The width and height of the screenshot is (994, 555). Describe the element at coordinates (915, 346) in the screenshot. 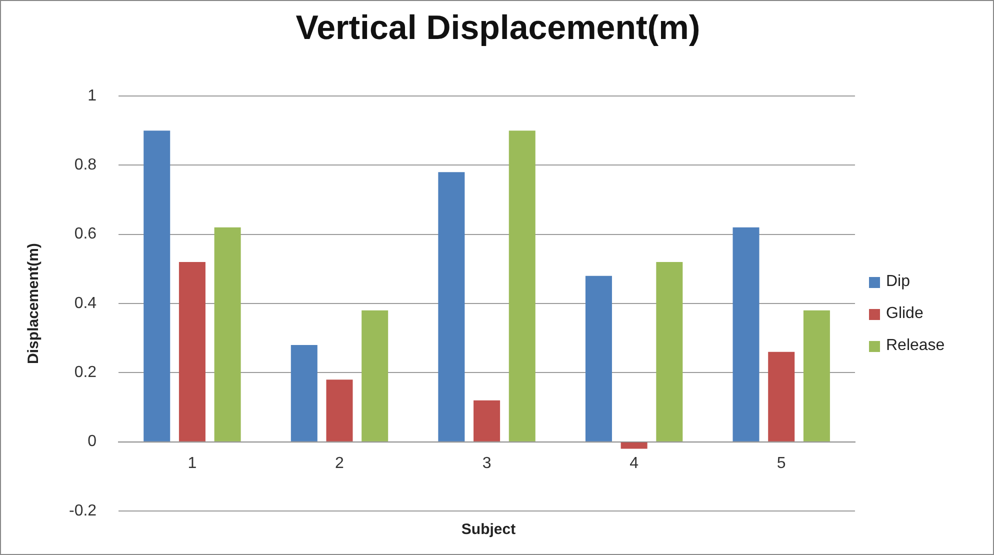

I see `legend-label: Release` at that location.